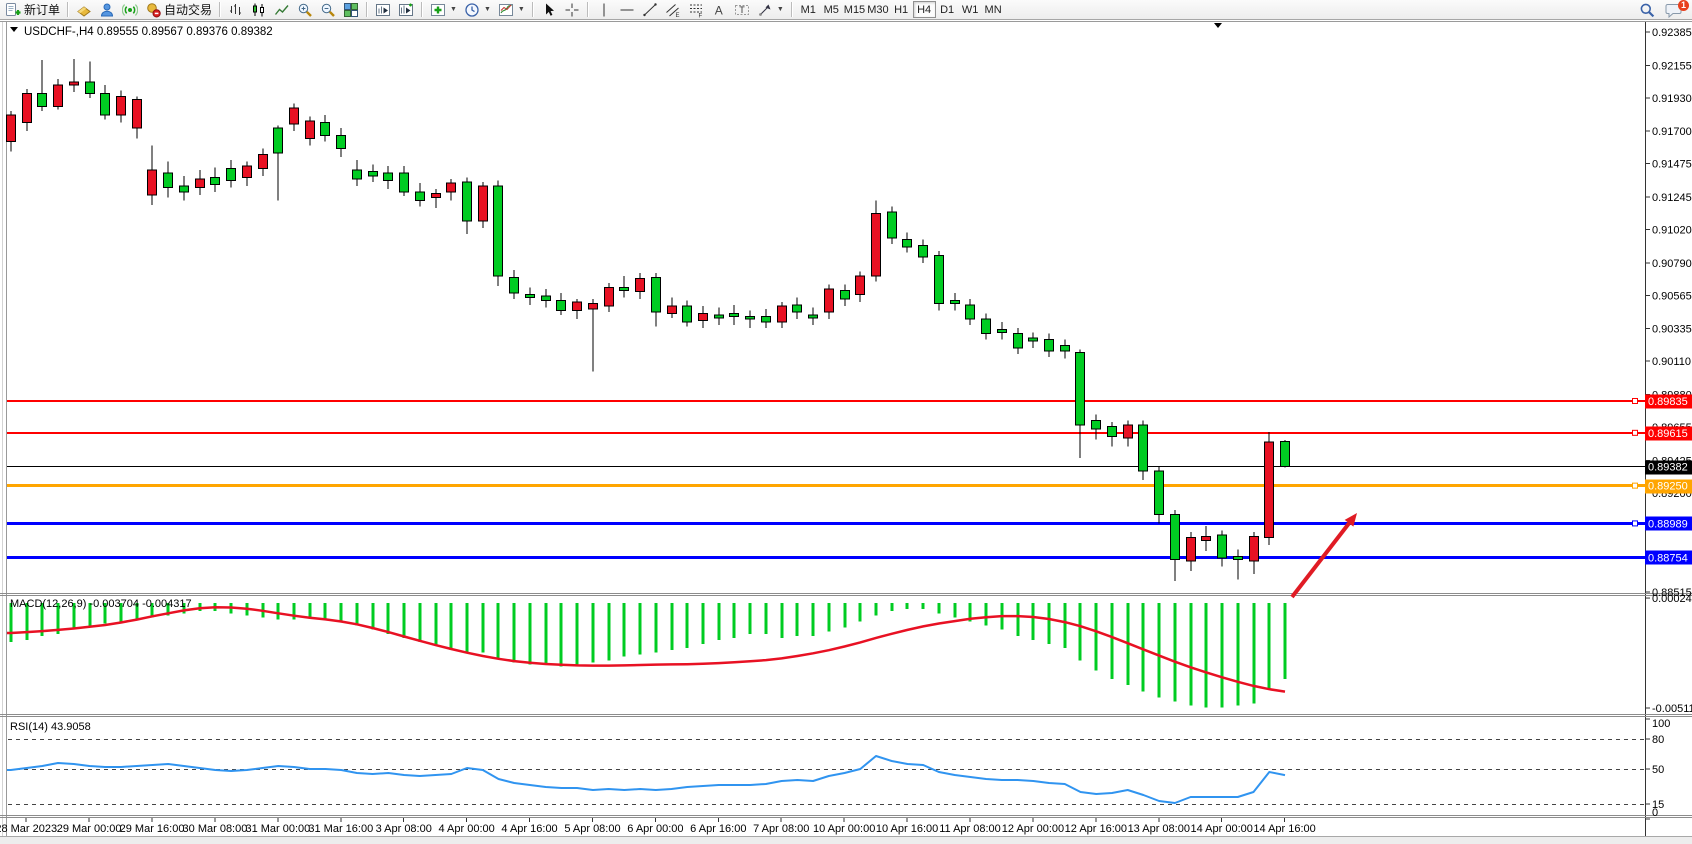  Describe the element at coordinates (305, 10) in the screenshot. I see `zoom-in-button` at that location.